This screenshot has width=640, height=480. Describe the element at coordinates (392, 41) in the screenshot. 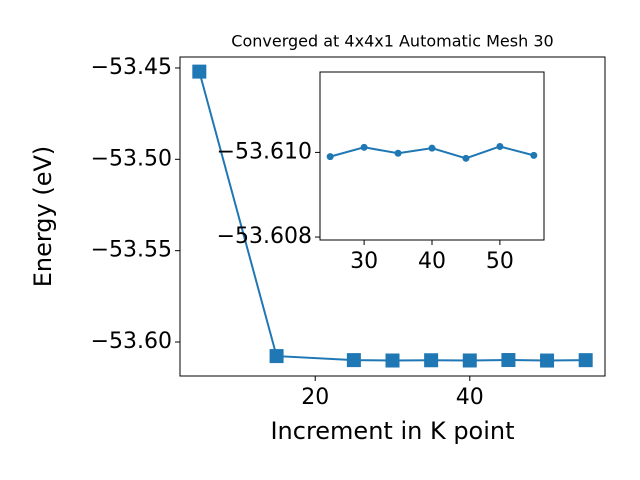

I see `chart-title: Converged at 4x4x1 Automatic Mesh 30` at that location.